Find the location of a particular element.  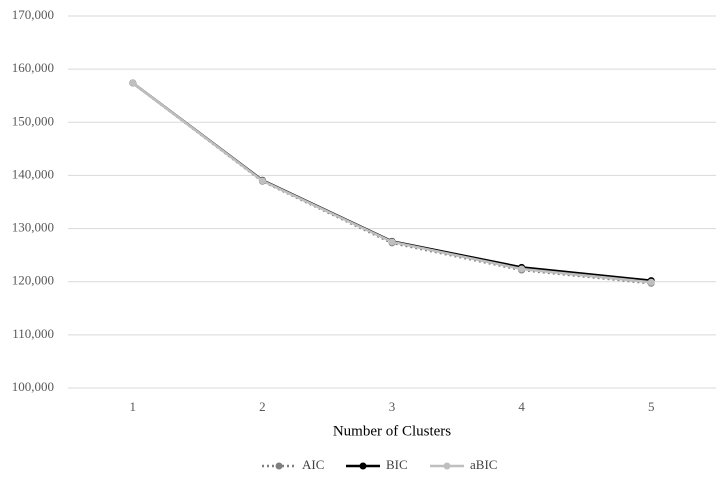

legend-label: BIC is located at coordinates (397, 464).